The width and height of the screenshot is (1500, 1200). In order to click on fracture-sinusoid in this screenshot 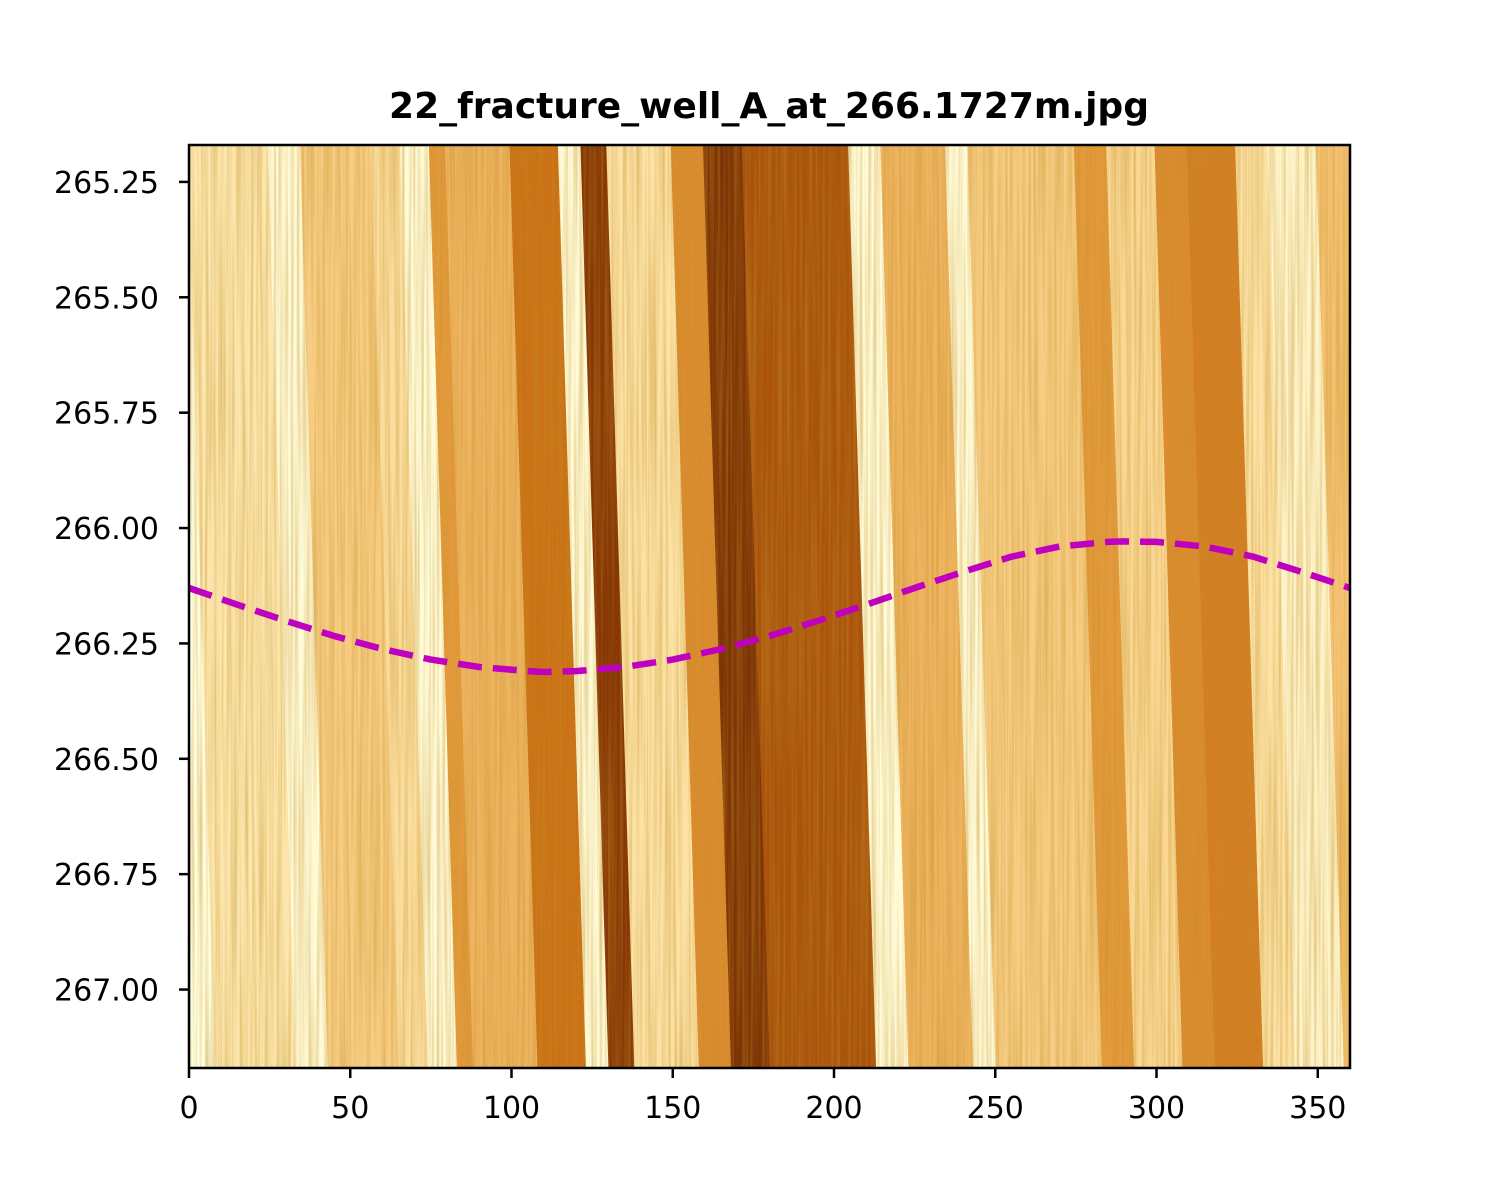, I will do `click(769, 607)`.